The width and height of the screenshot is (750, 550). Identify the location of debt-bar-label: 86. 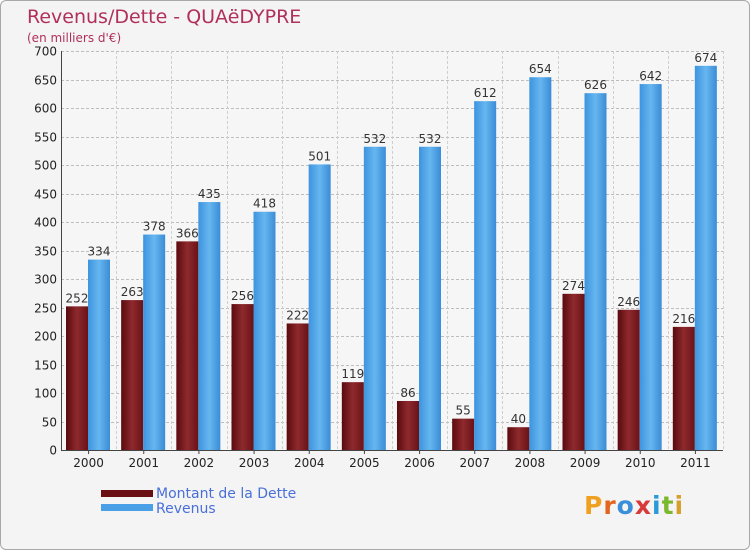
(407, 393).